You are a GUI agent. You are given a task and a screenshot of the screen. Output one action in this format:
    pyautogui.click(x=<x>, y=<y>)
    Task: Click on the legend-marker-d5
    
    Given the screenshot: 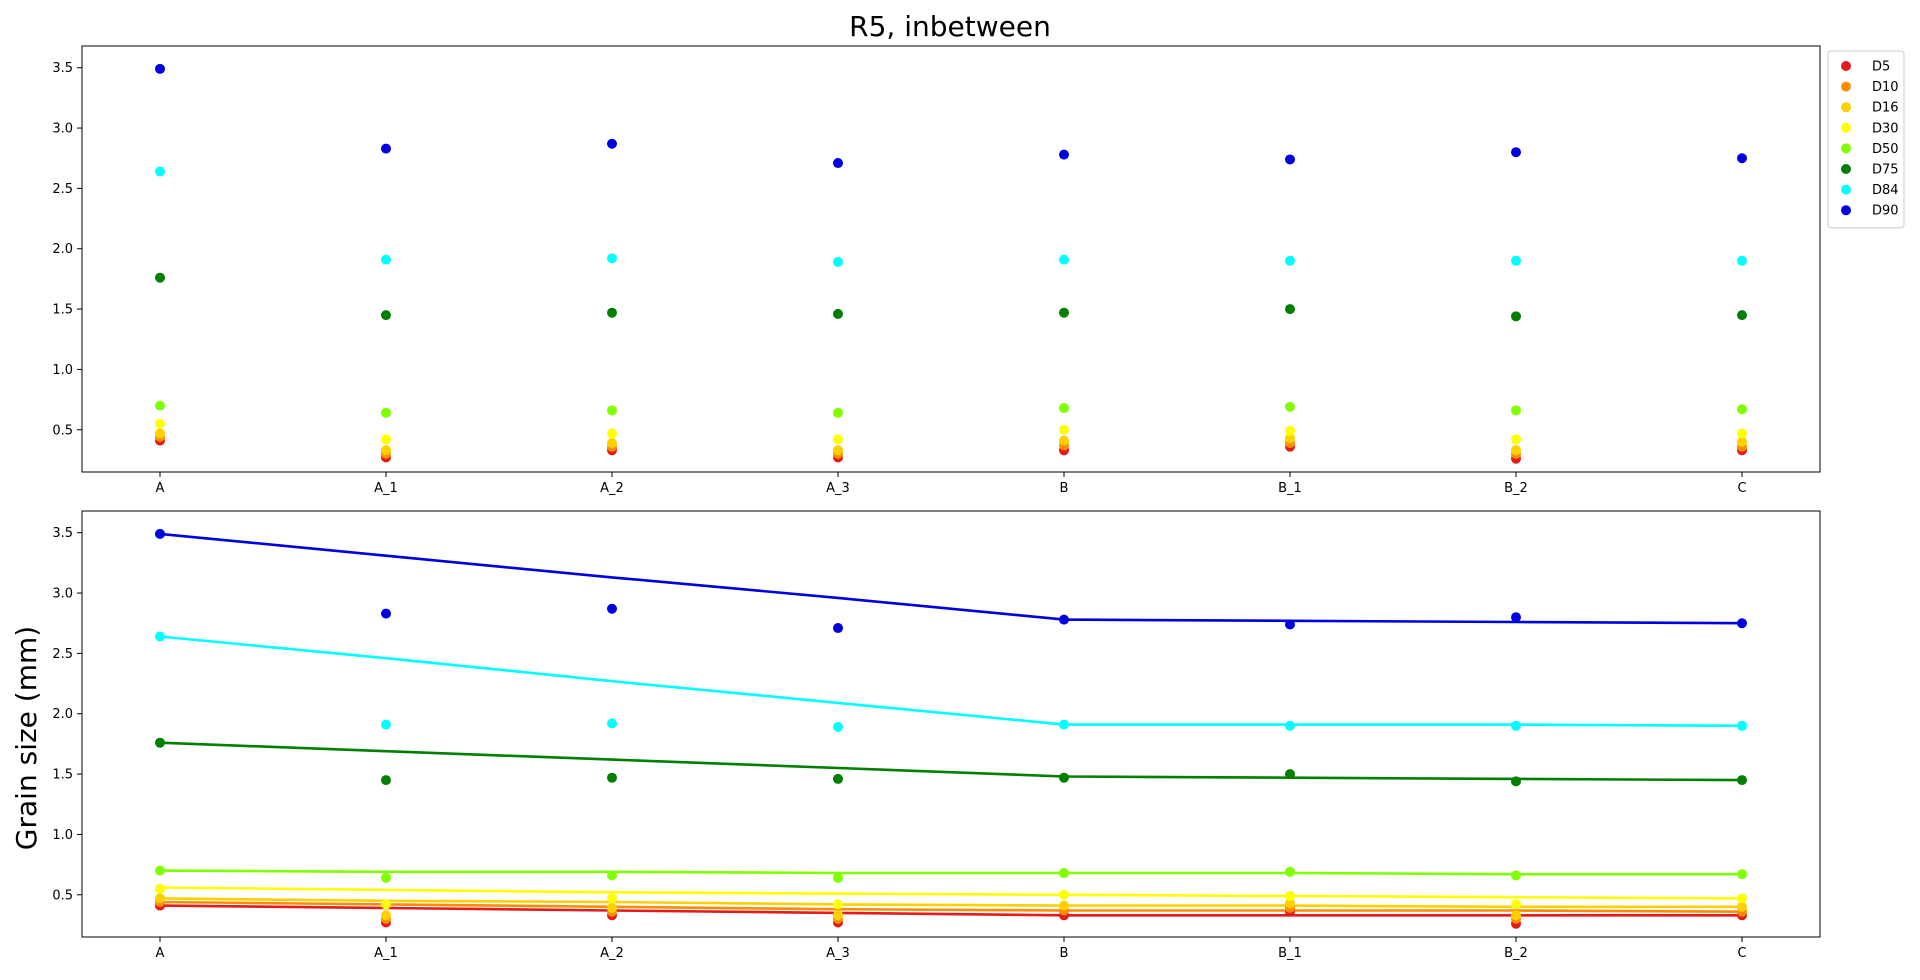 What is the action you would take?
    pyautogui.click(x=1846, y=66)
    